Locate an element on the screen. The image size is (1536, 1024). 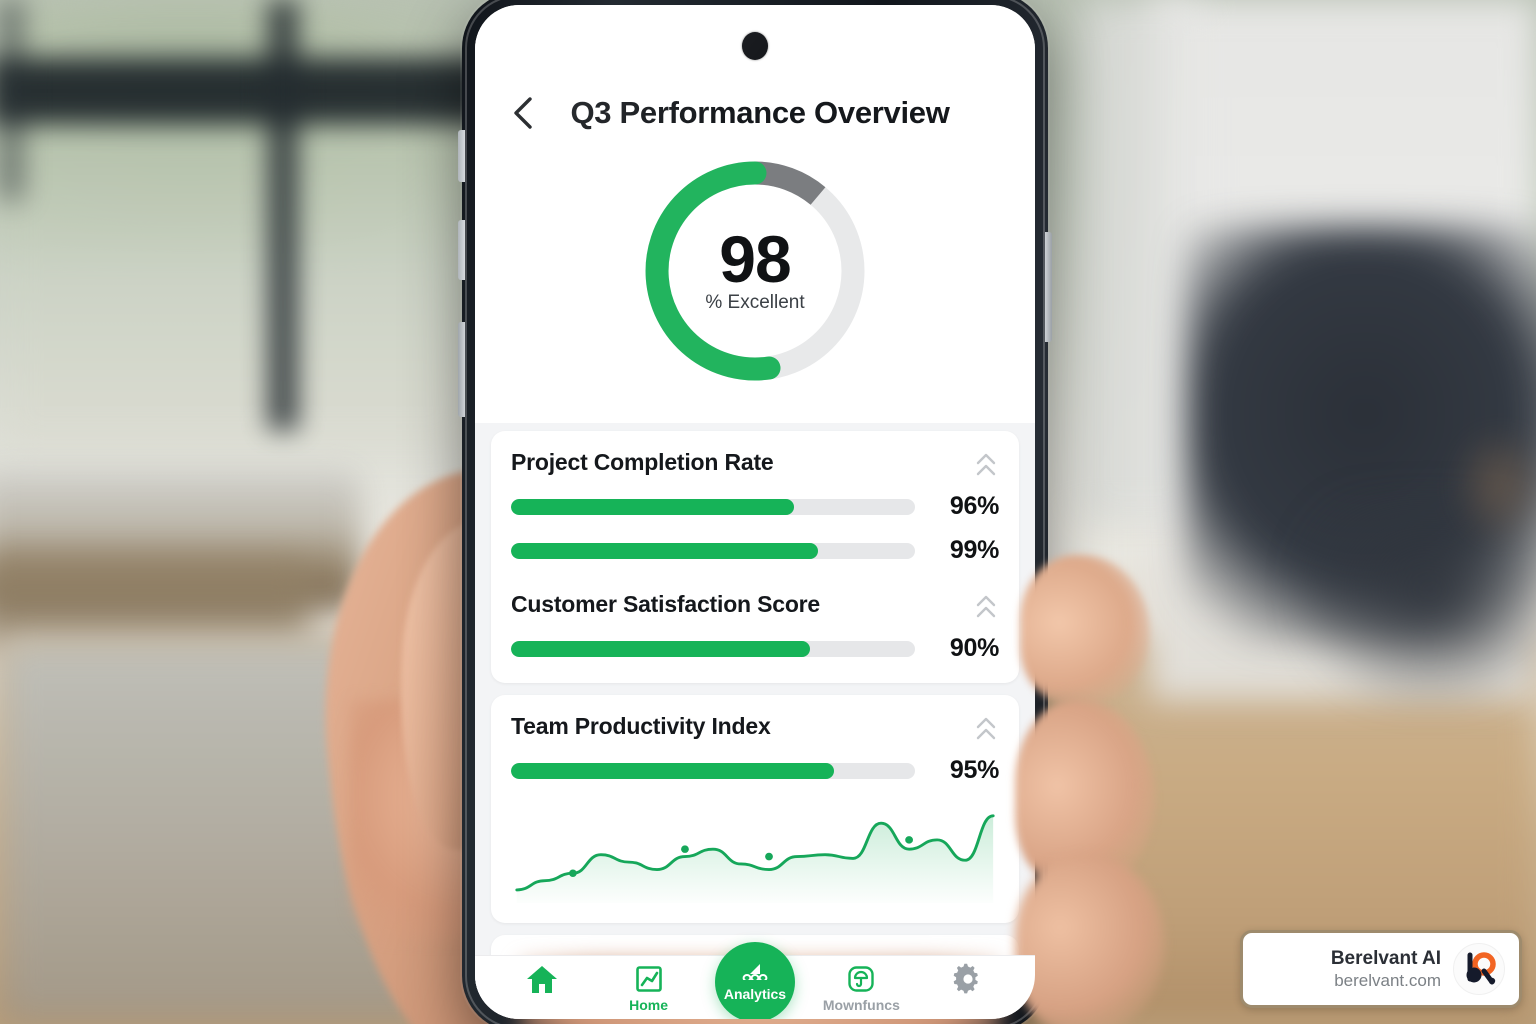
nav-item-monitoring: Mownfuncs is located at coordinates (861, 988).